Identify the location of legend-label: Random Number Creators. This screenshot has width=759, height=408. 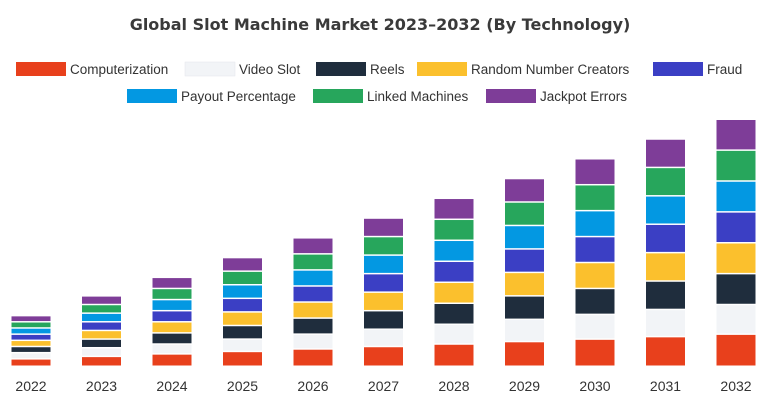
(550, 69).